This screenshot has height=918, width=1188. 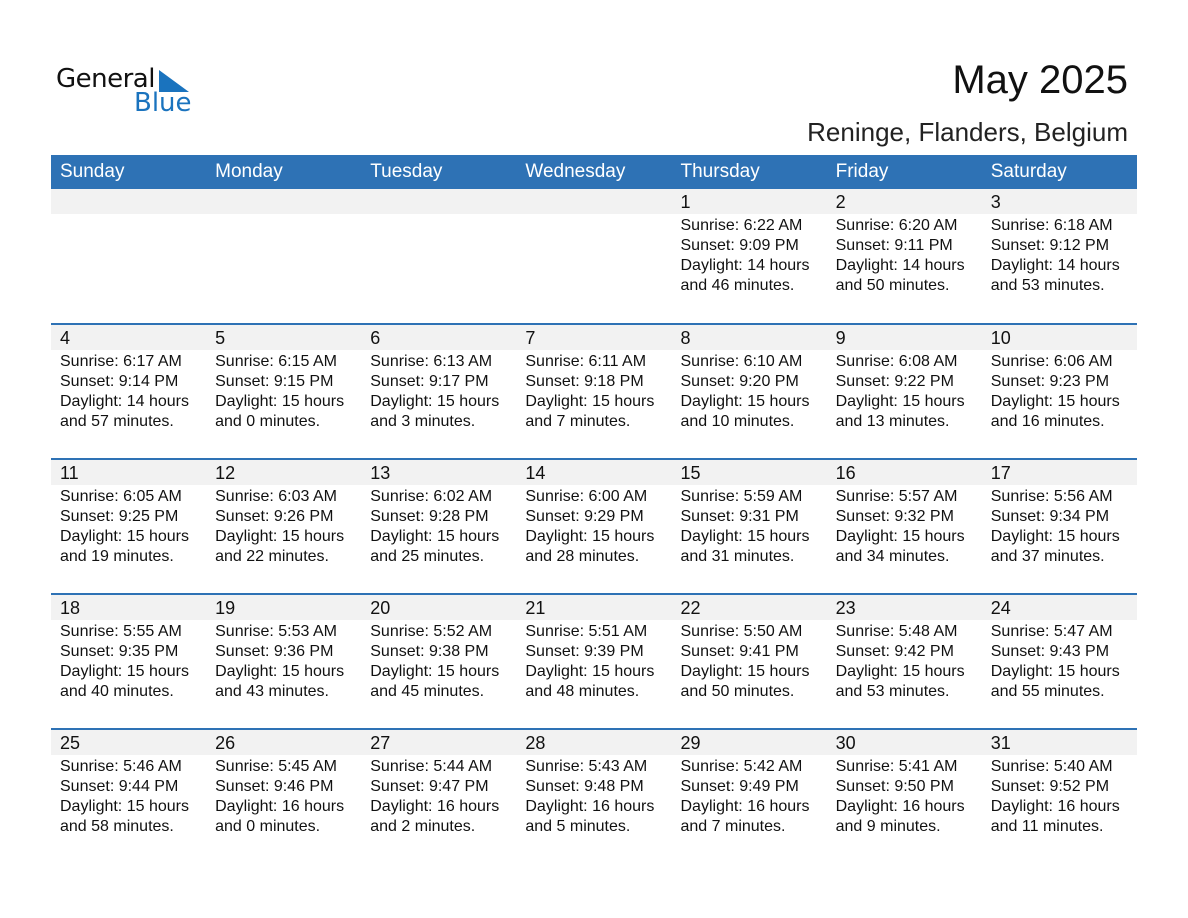 What do you see at coordinates (904, 337) in the screenshot?
I see `day-number: 9` at bounding box center [904, 337].